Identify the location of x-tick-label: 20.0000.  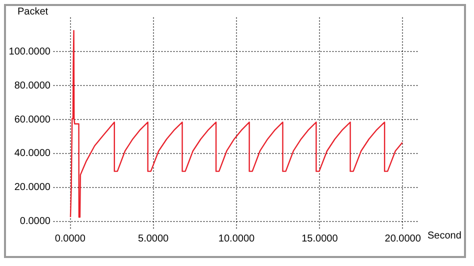
(403, 239).